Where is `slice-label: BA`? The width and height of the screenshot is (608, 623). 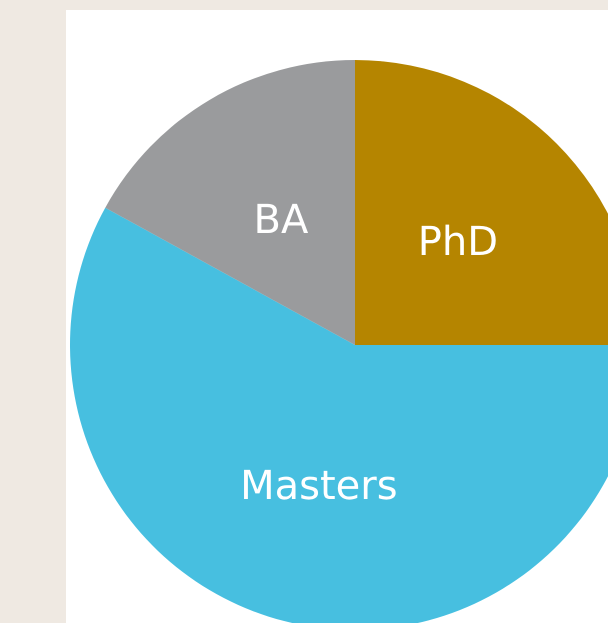 slice-label: BA is located at coordinates (281, 219).